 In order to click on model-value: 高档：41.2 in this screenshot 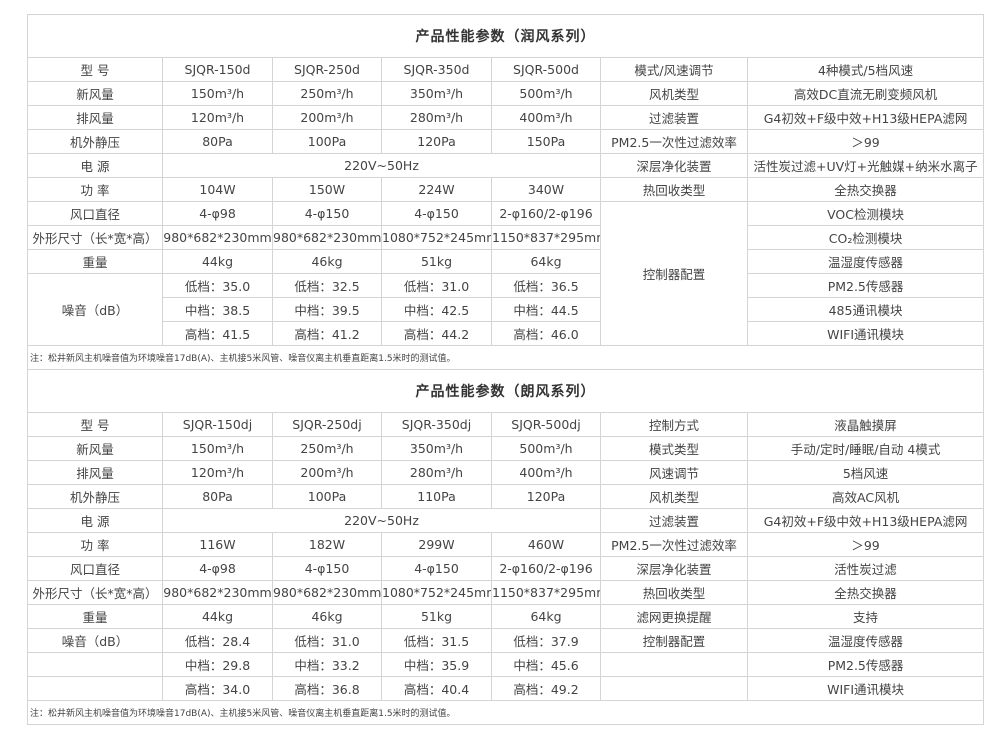, I will do `click(327, 333)`.